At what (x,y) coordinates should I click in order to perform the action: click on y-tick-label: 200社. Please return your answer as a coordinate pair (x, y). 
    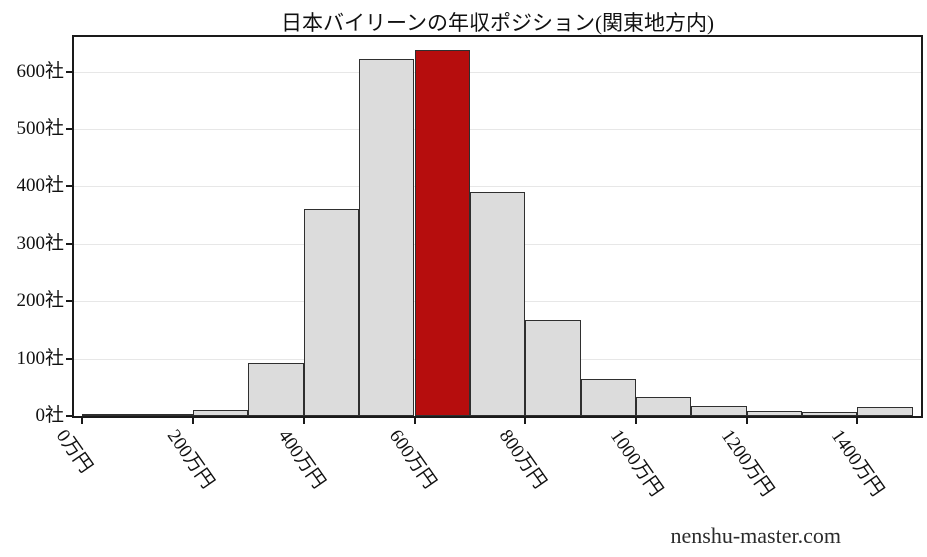
    Looking at the image, I should click on (40, 301).